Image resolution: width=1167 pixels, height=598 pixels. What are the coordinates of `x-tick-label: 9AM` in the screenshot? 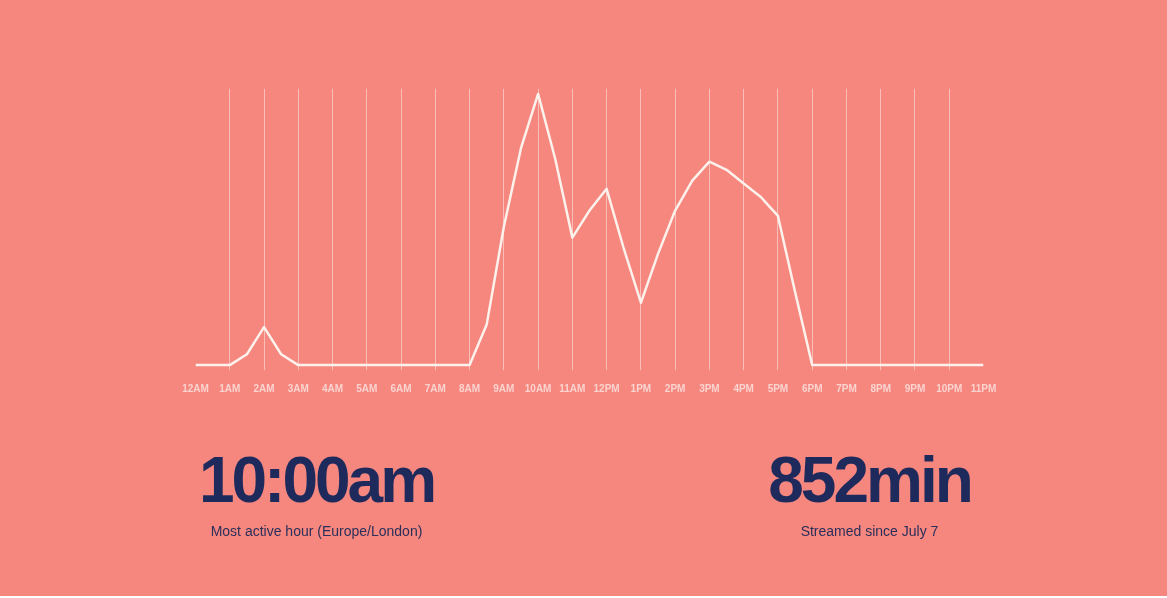 It's located at (504, 388).